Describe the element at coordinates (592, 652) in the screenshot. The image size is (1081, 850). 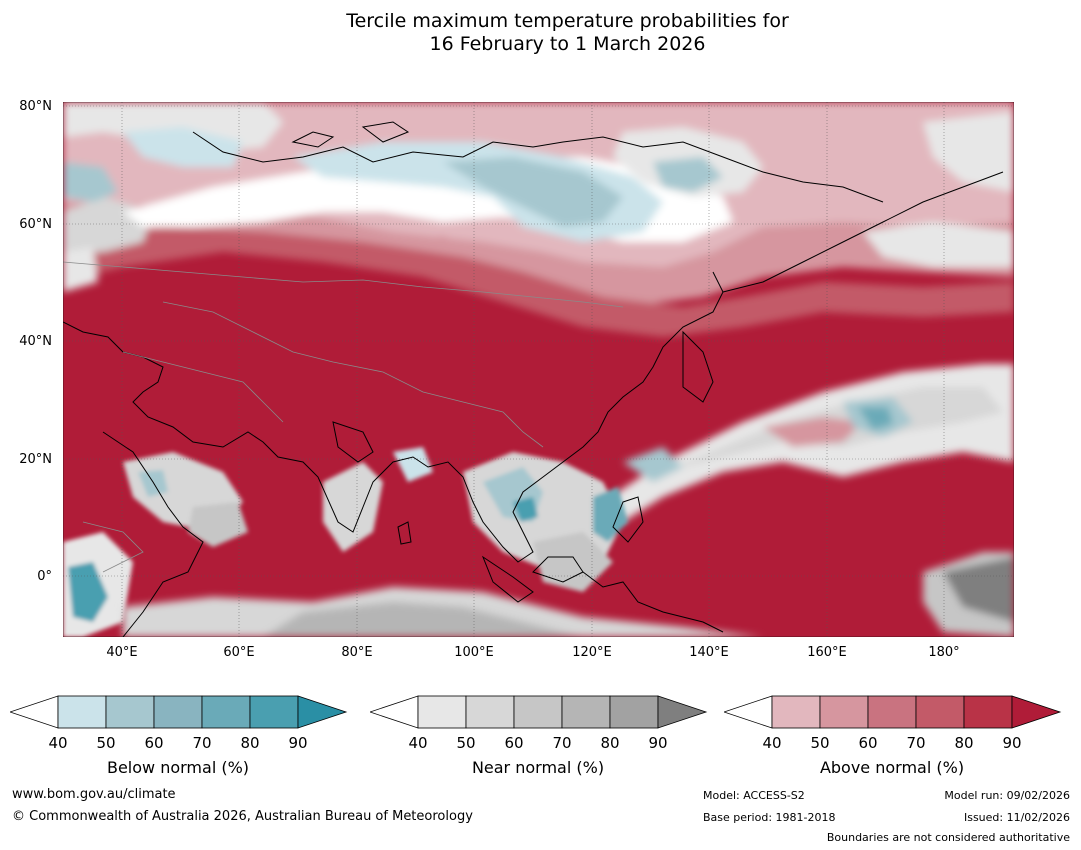
I see `lon-label-120e: 120°E` at that location.